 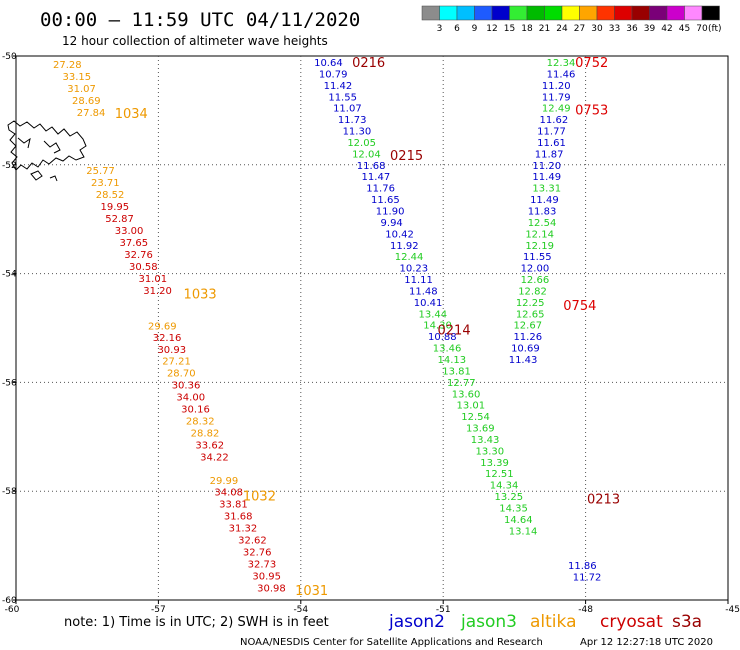 What do you see at coordinates (114, 207) in the screenshot?
I see `data-point-label: 19.95` at bounding box center [114, 207].